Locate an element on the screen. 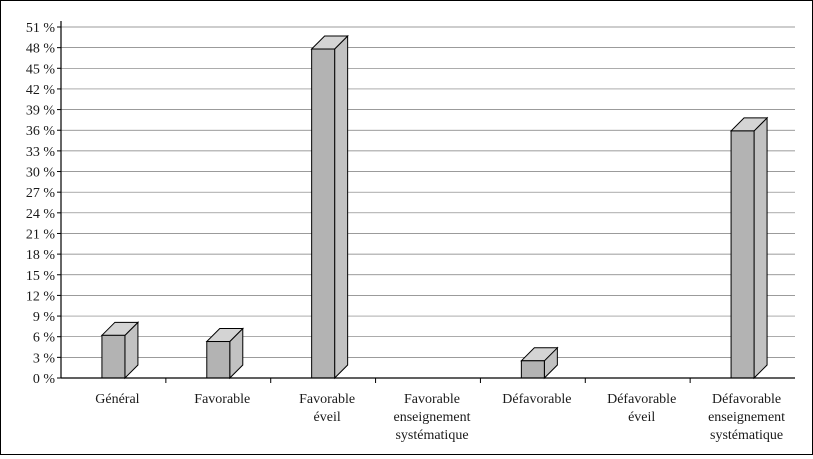  y-tick-label: 42 % is located at coordinates (41, 90).